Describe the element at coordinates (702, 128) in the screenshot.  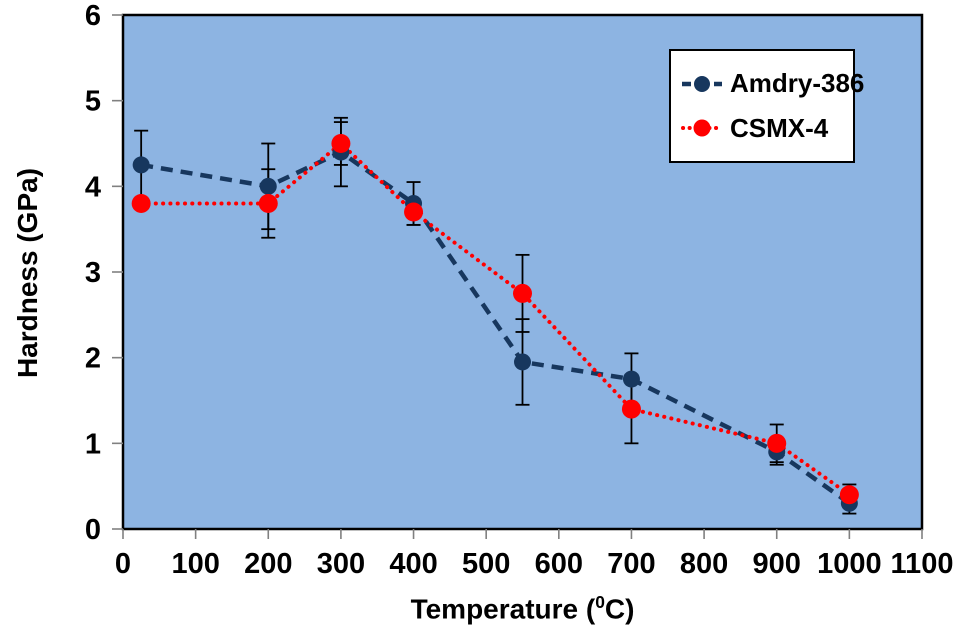
I see `dotted-line-marker-icon` at that location.